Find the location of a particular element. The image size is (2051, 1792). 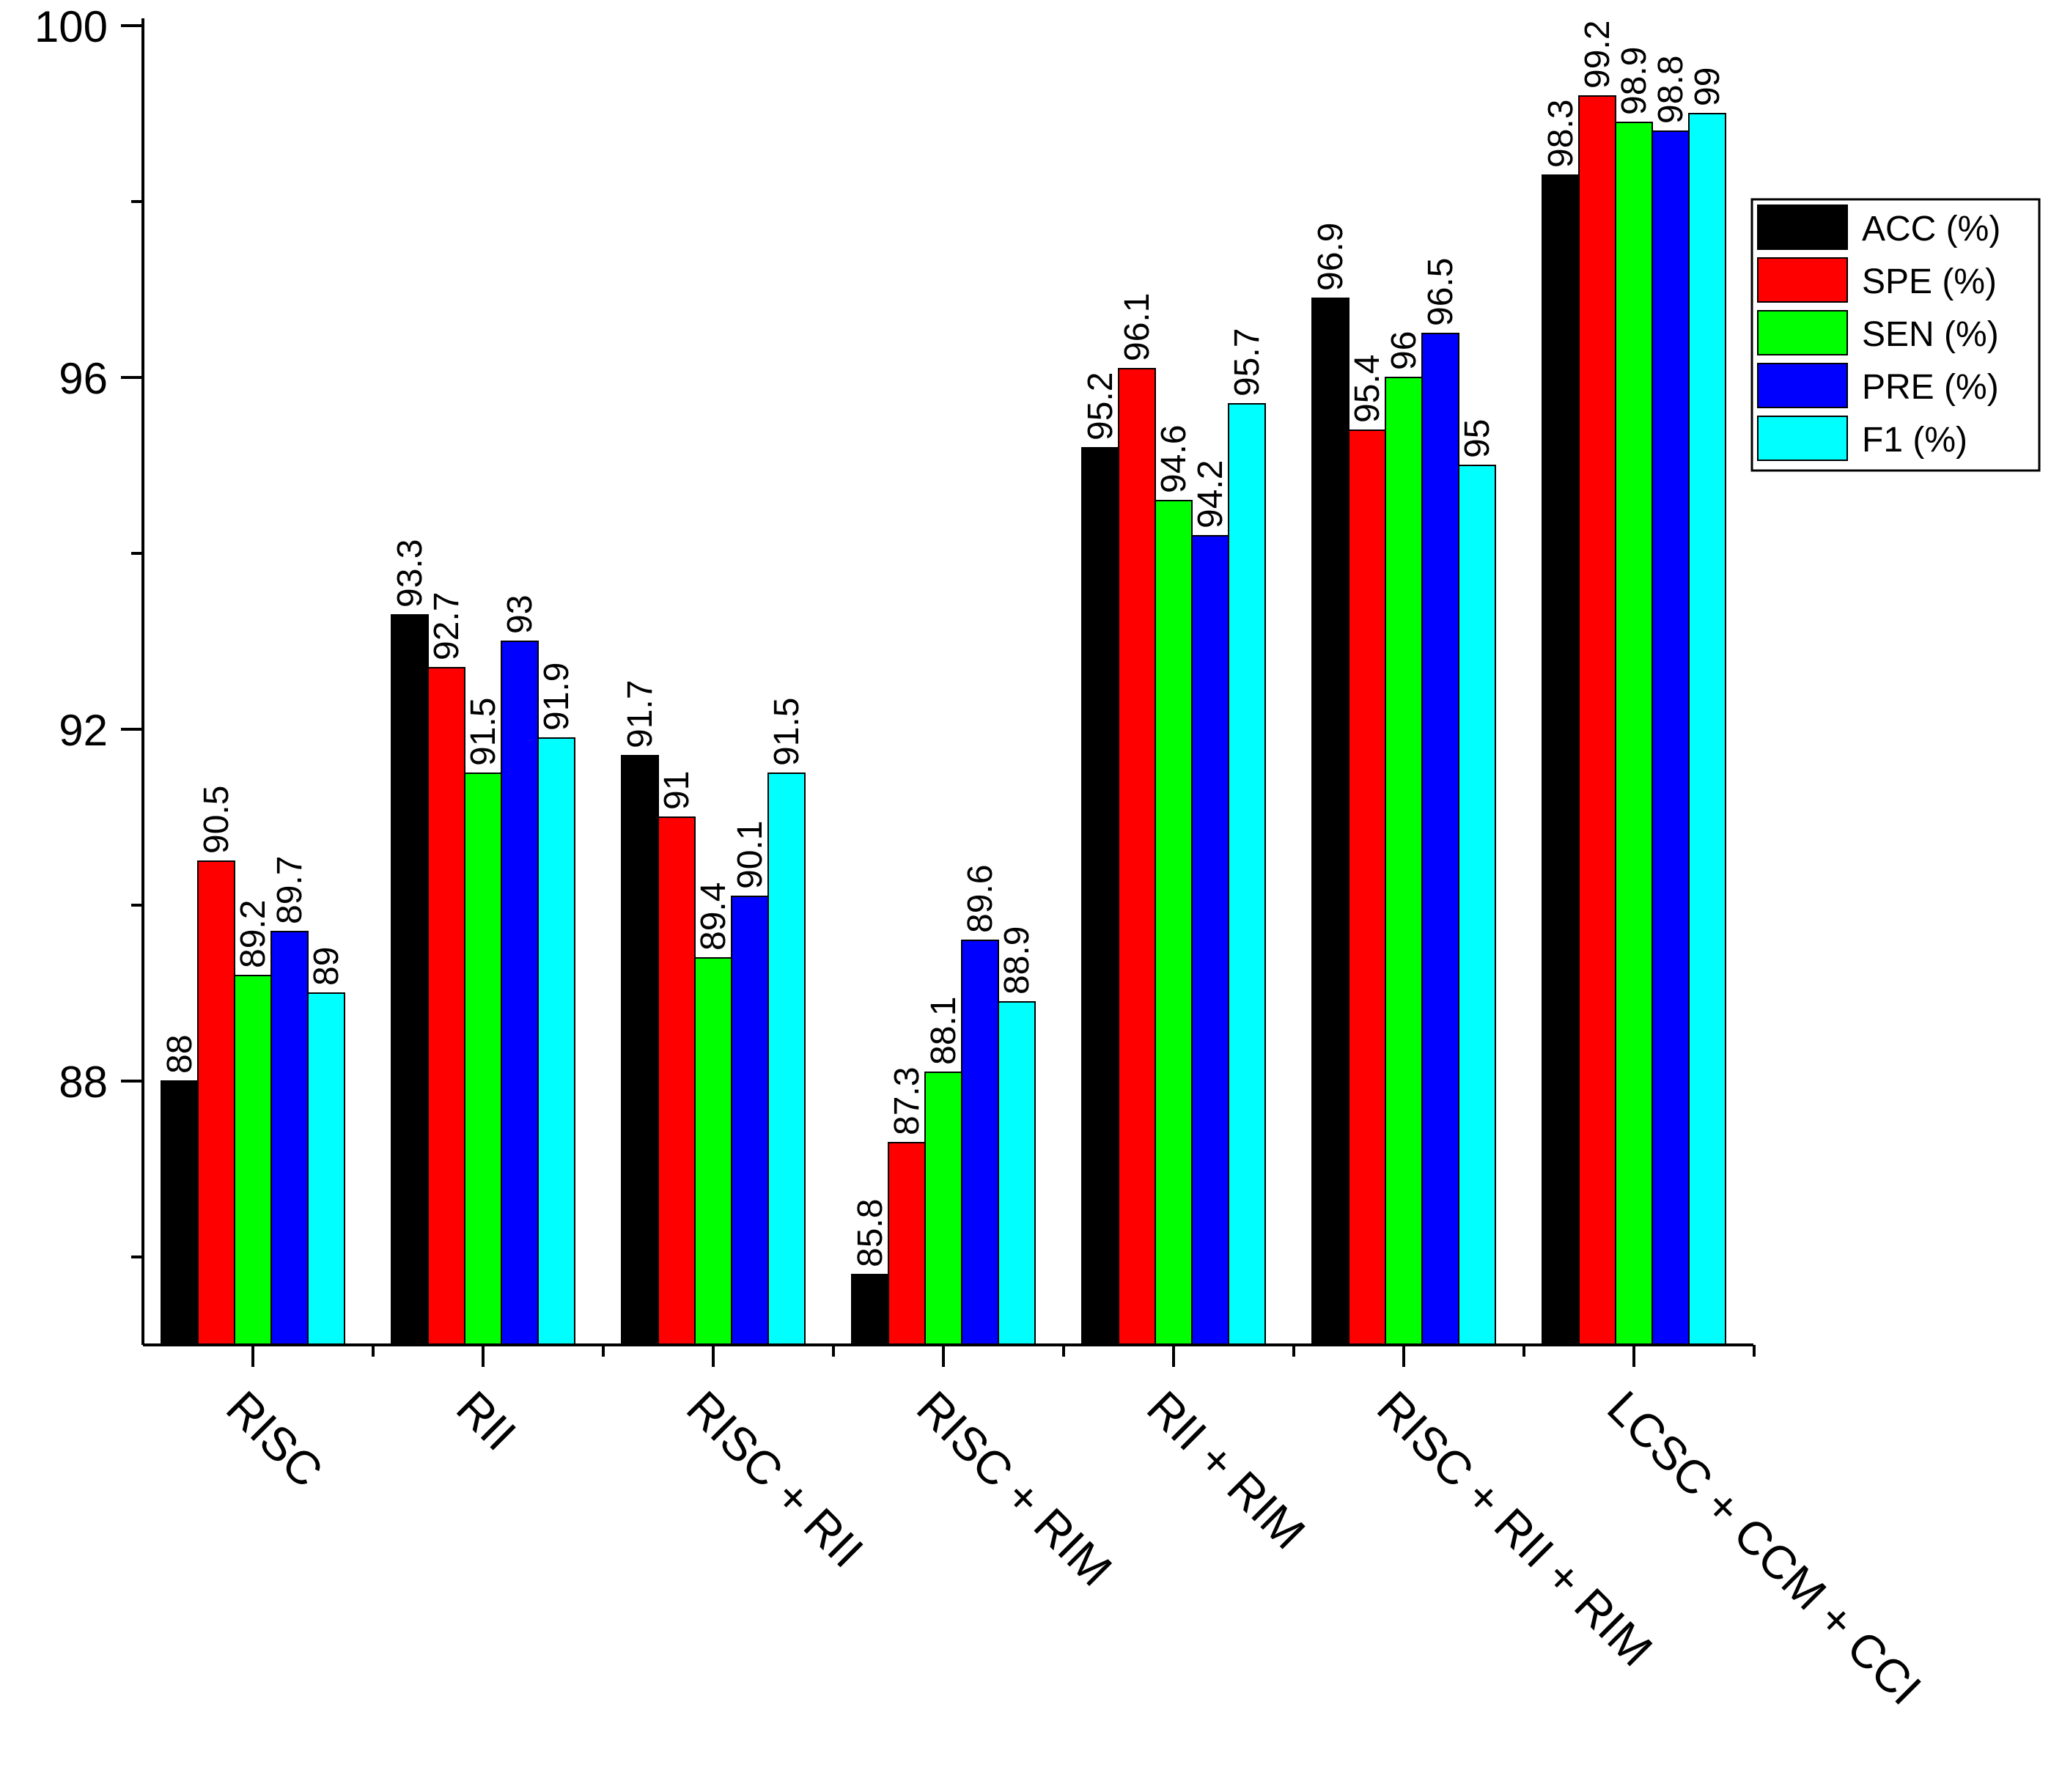

y-tick-label: 96 is located at coordinates (83, 378).